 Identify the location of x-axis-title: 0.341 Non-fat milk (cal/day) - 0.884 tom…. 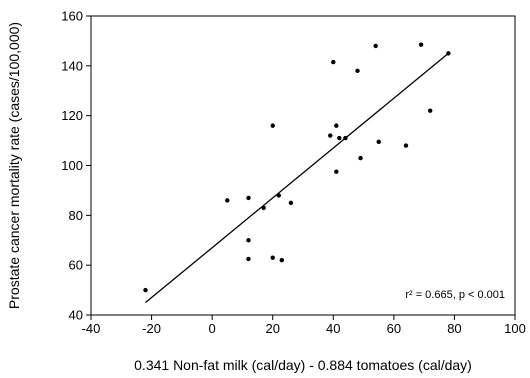
(303, 365).